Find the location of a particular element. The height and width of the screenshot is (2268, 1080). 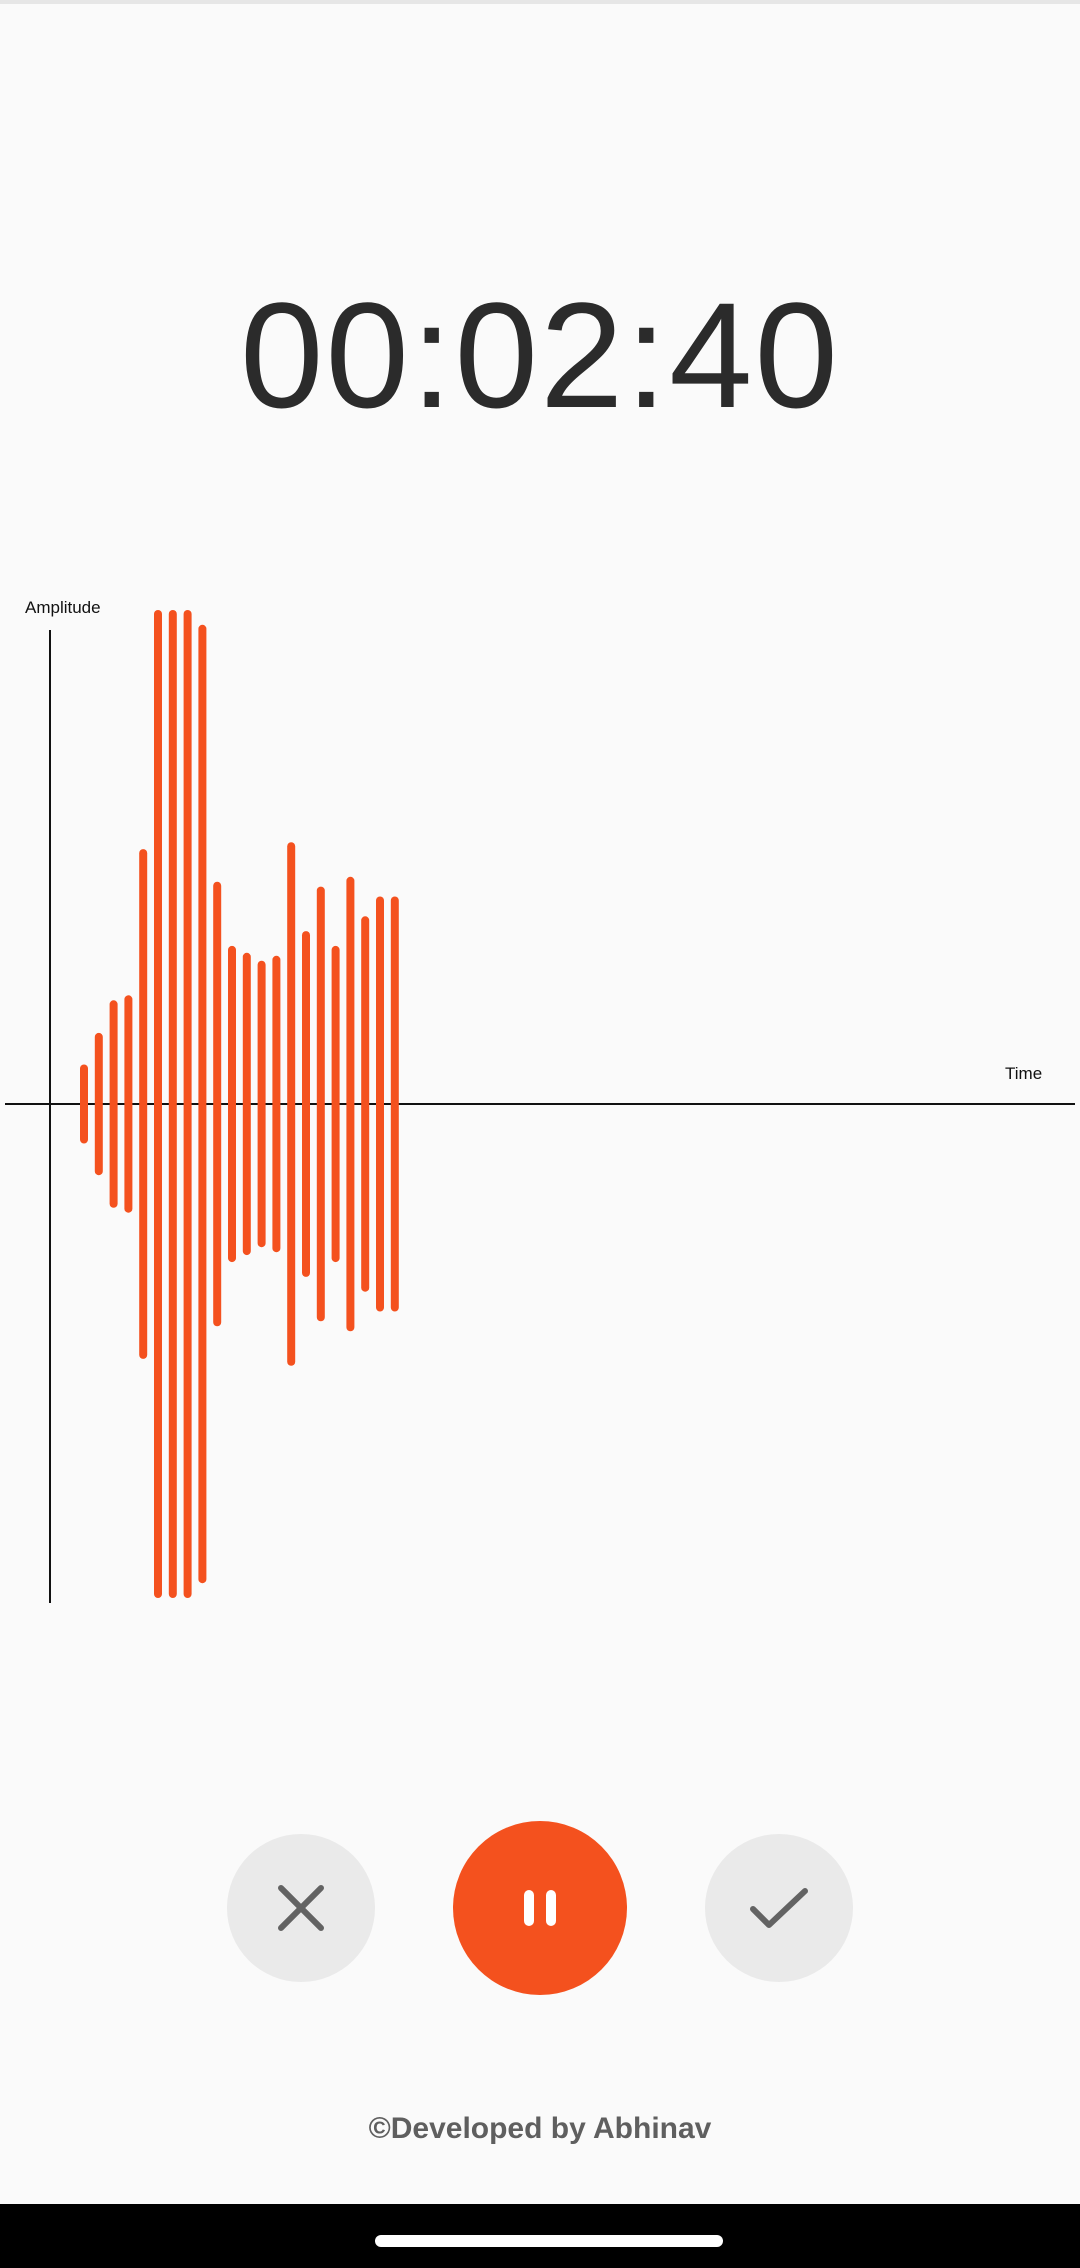

pause-icon is located at coordinates (540, 1908).